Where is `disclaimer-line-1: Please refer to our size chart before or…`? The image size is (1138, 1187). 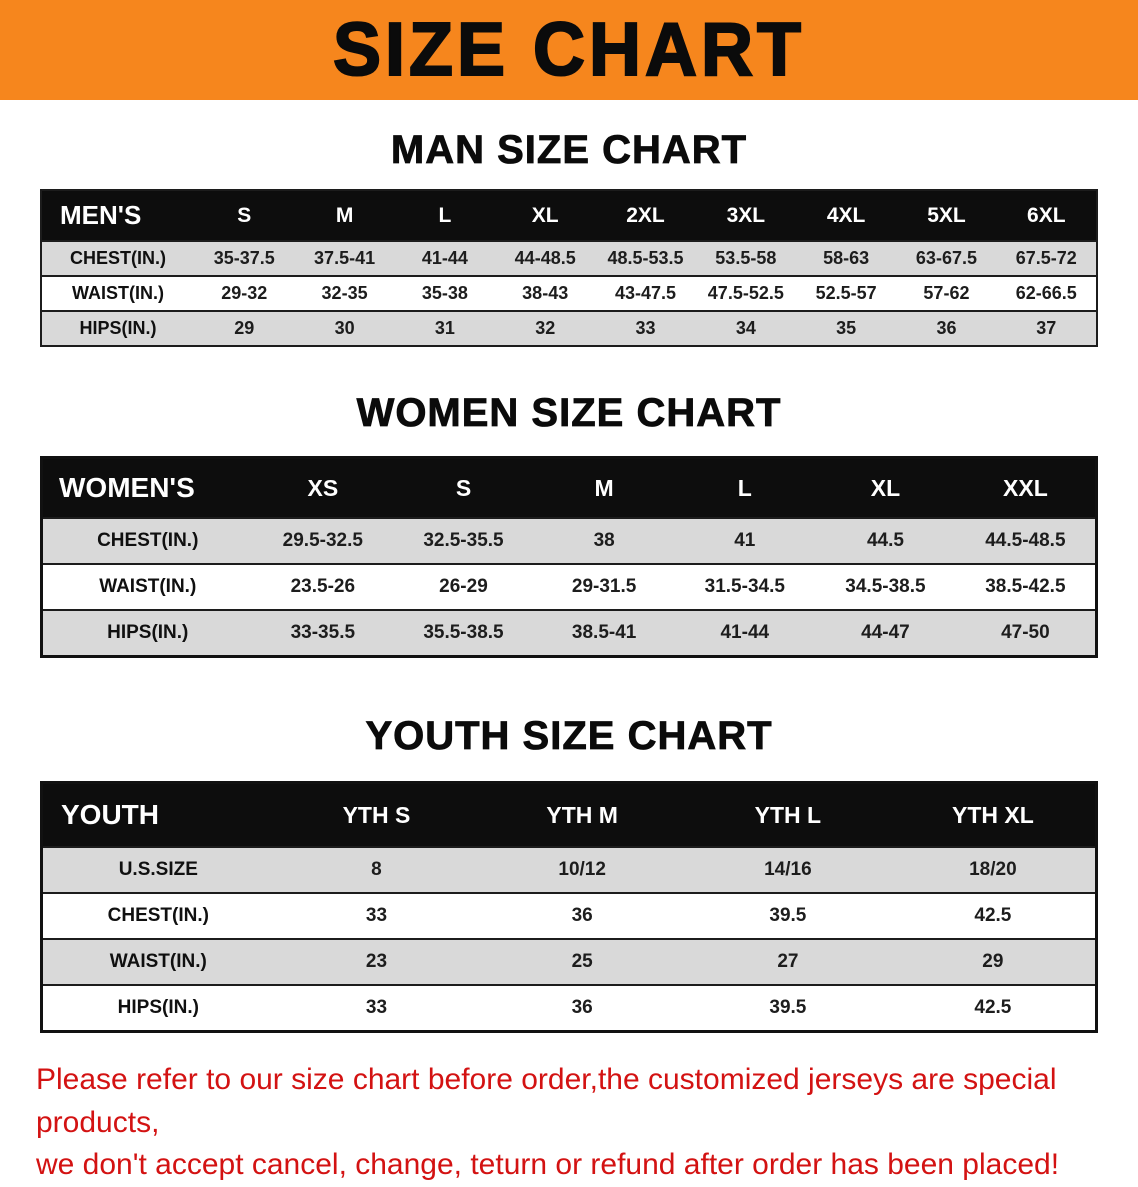
disclaimer-line-1: Please refer to our size chart before or… is located at coordinates (546, 1101).